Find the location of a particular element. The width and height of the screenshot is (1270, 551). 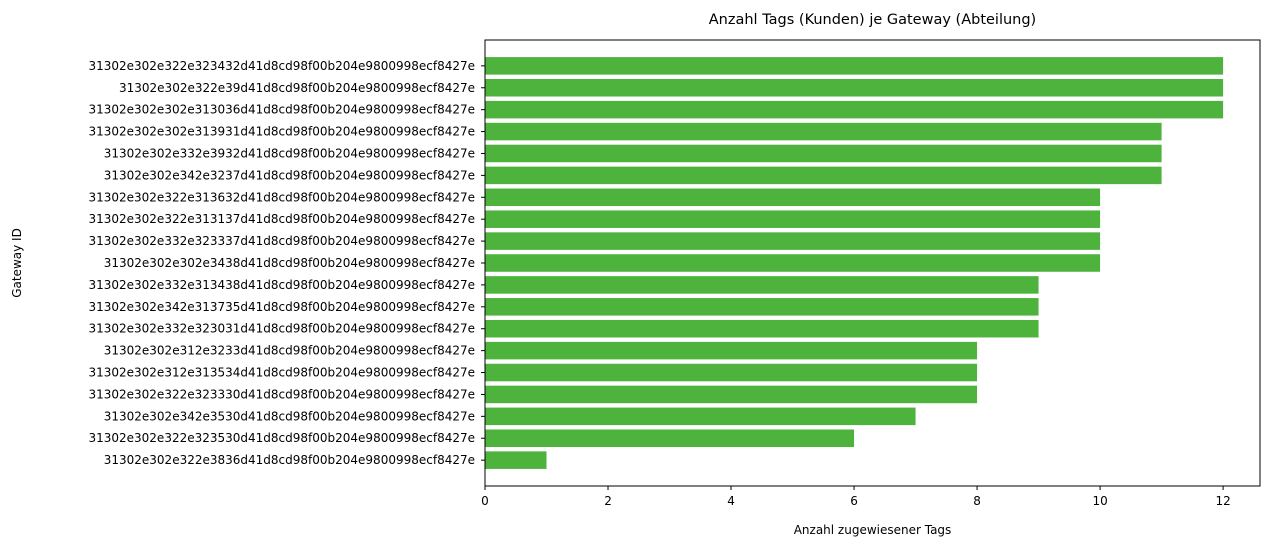

x-axis-ticks: 0 2 4 6 8 10 12 is located at coordinates (856, 497).